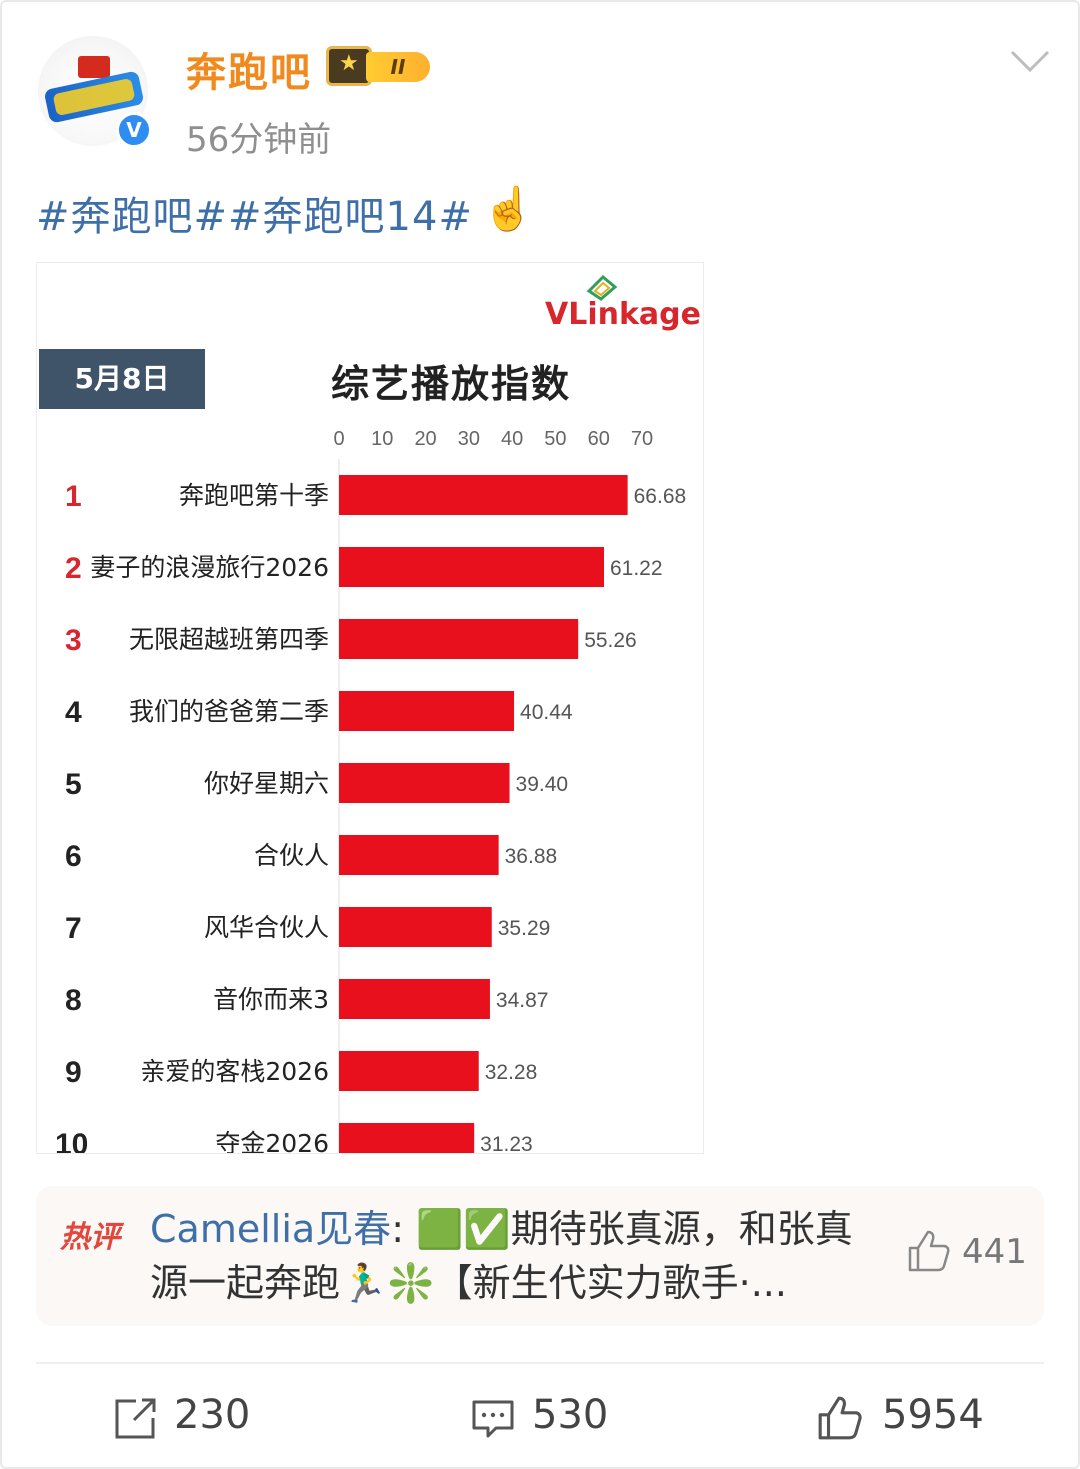 This screenshot has height=1469, width=1080. Describe the element at coordinates (511, 1072) in the screenshot. I see `data-label: 32.28` at that location.